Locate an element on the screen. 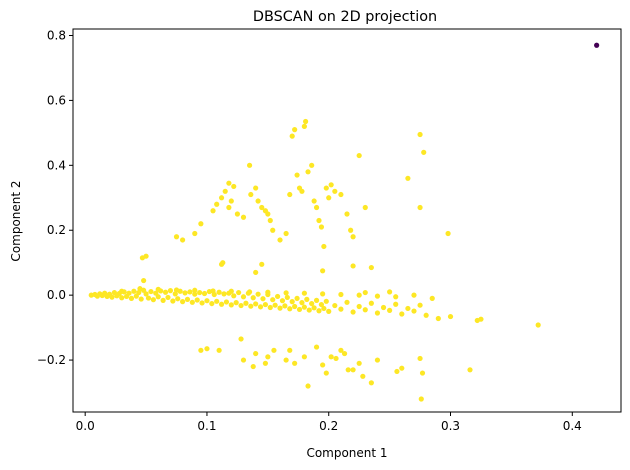 This screenshot has width=630, height=470. x-tick-label-2: 0.2 is located at coordinates (328, 426).